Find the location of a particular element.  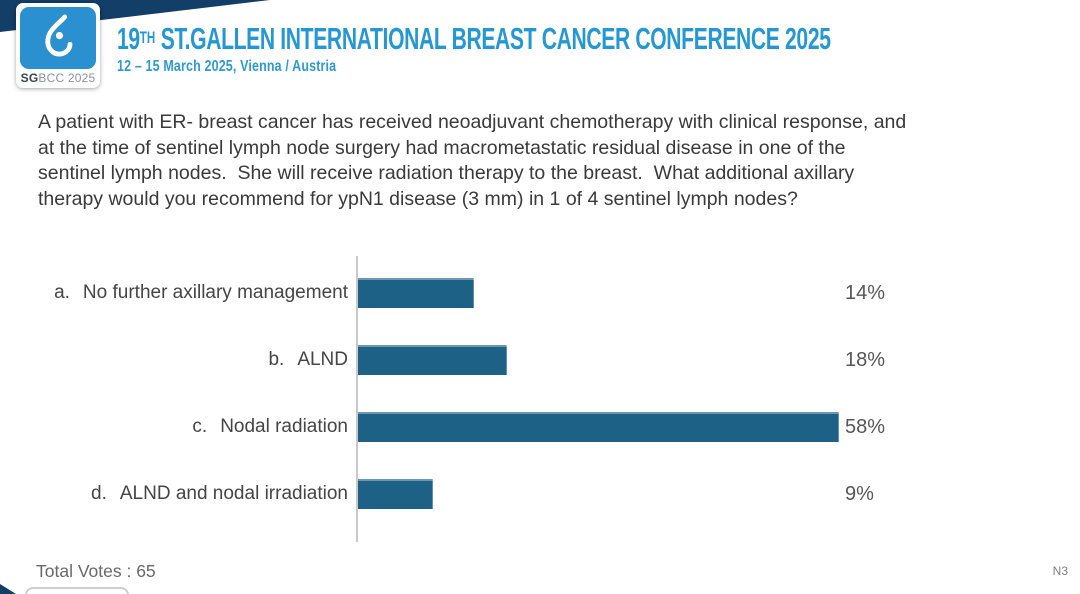

chart-row: a. No further axillary management 14% is located at coordinates (540, 293).